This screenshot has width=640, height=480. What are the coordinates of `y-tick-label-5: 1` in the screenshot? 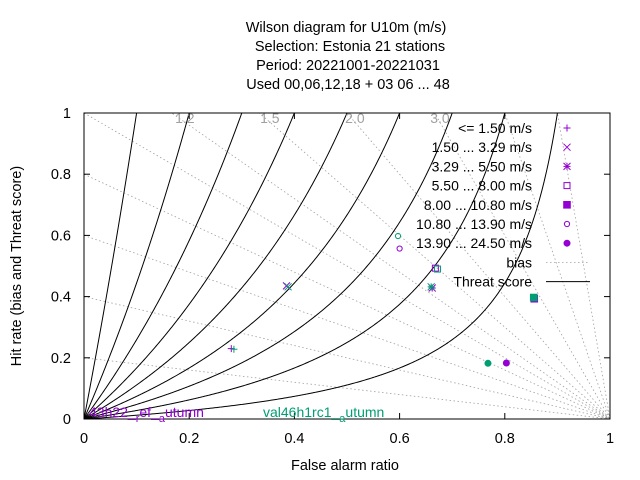 It's located at (67, 114).